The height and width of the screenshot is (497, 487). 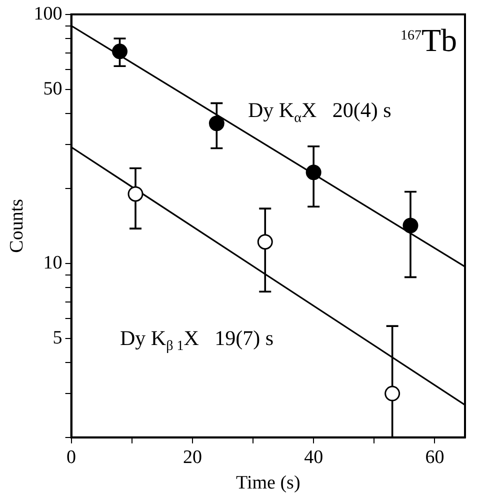 What do you see at coordinates (48, 13) in the screenshot?
I see `y-tick-label: 100` at bounding box center [48, 13].